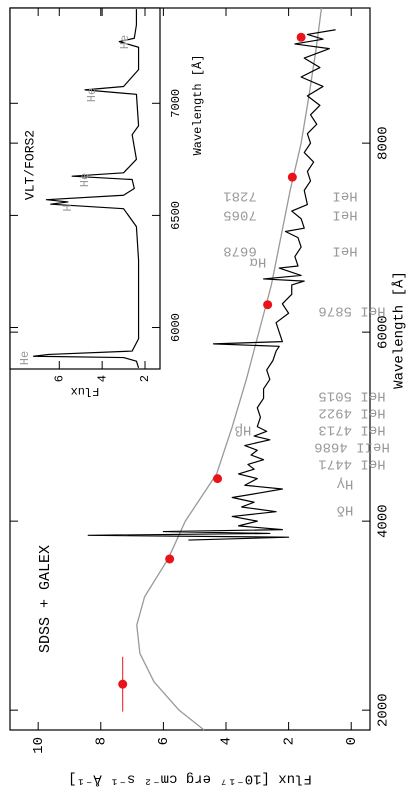  Describe the element at coordinates (39, 745) in the screenshot. I see `y-tick-label: 10` at that location.